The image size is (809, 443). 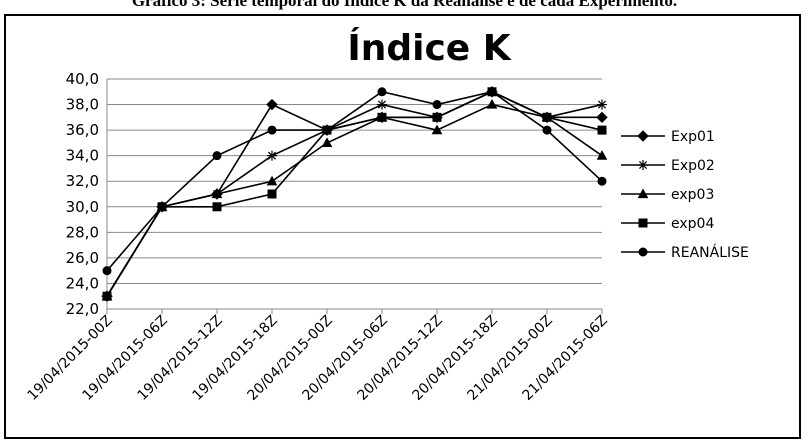 I want to click on y-tick-label: 36,0, so click(x=82, y=130).